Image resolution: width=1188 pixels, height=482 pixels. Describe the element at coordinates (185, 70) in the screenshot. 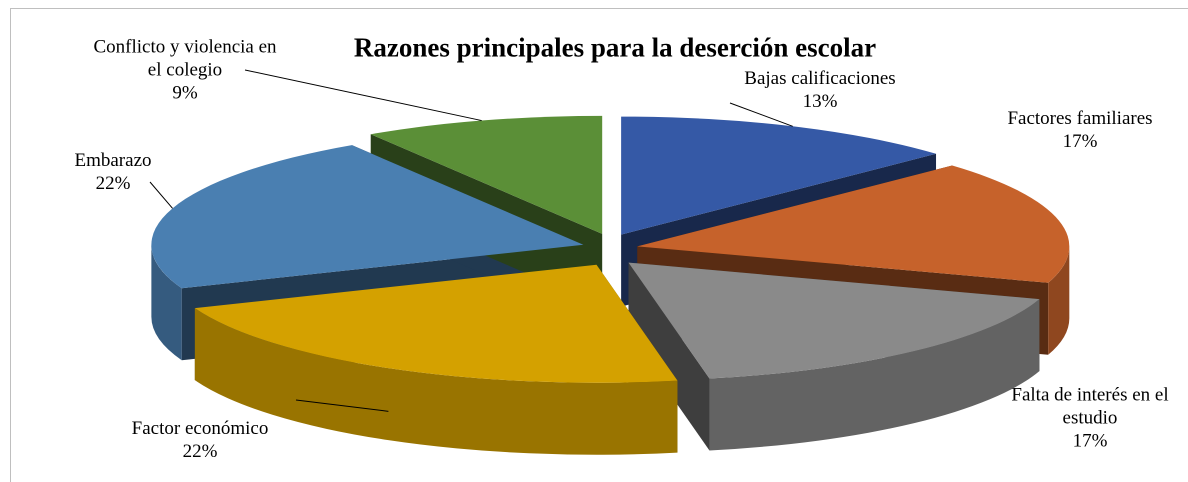

I see `data-label: Conflicto y violencia en el colegio 9%` at that location.